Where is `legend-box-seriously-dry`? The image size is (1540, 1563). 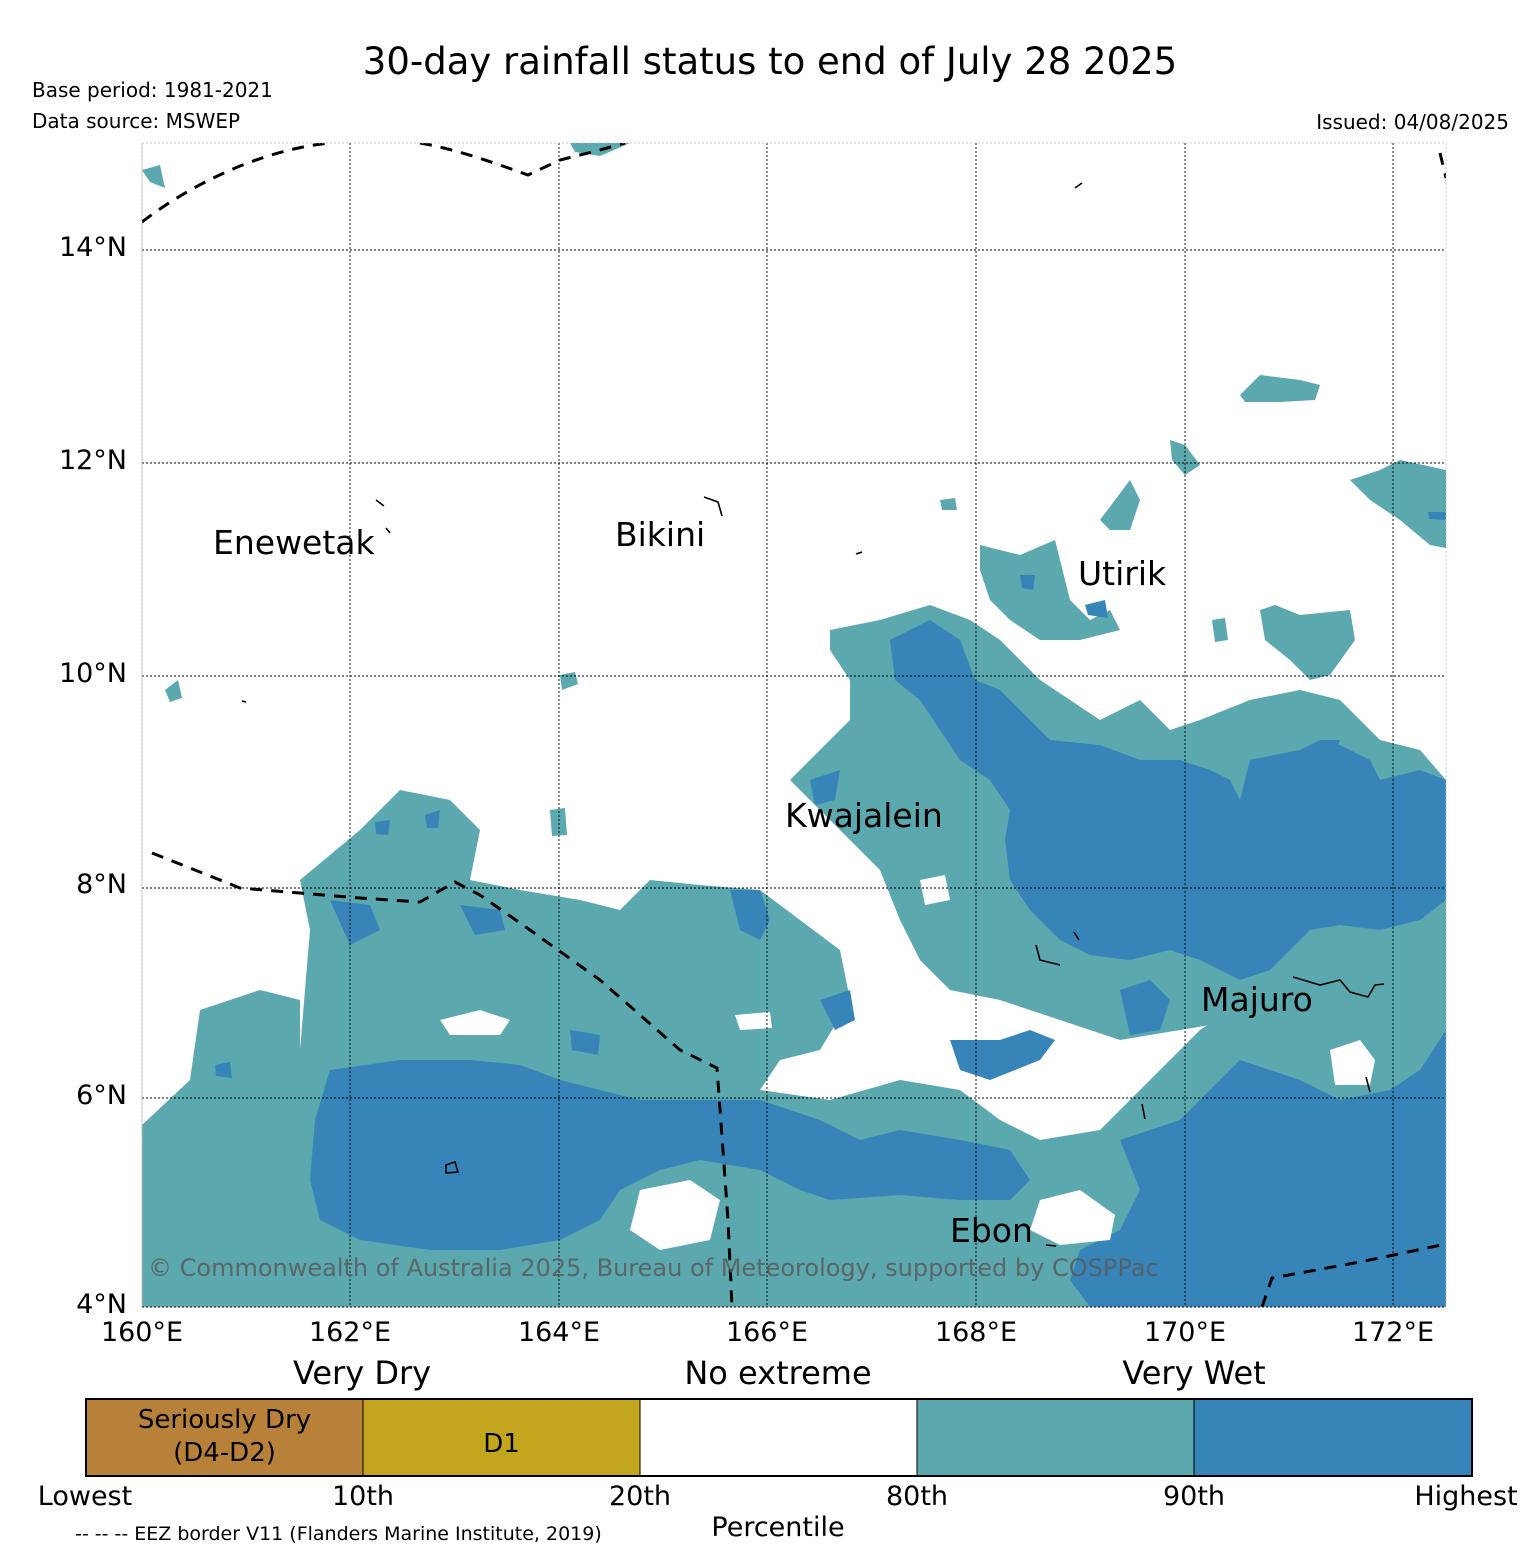
legend-box-seriously-dry is located at coordinates (224, 1437).